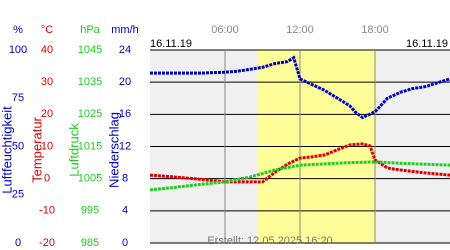 The image size is (450, 250). Describe the element at coordinates (90, 179) in the screenshot. I see `y-tick-label: 1005` at that location.